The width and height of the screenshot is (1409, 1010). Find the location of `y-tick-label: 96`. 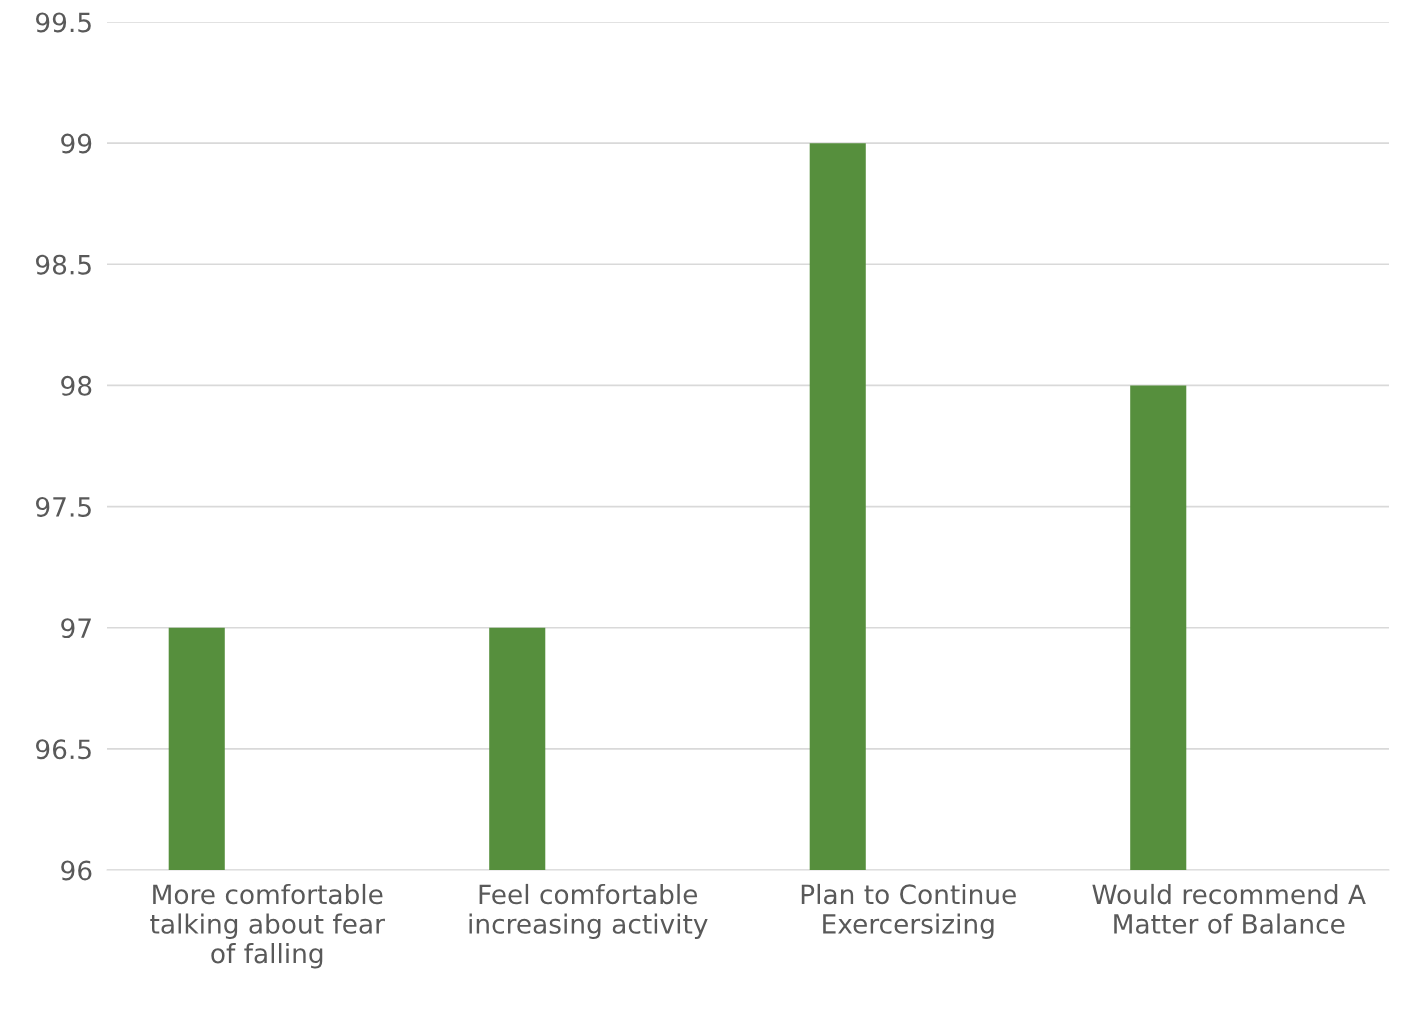

y-tick-label: 96 is located at coordinates (76, 870).